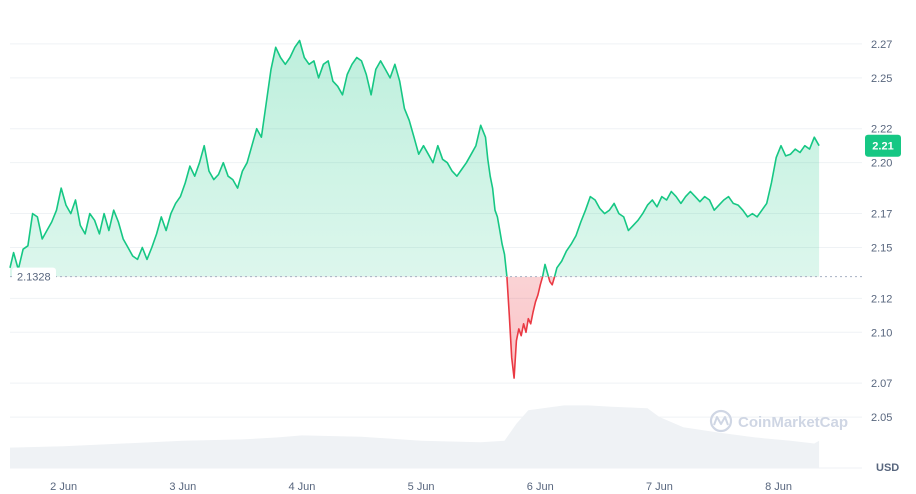  Describe the element at coordinates (881, 164) in the screenshot. I see `y-tick-label: 2.20` at that location.